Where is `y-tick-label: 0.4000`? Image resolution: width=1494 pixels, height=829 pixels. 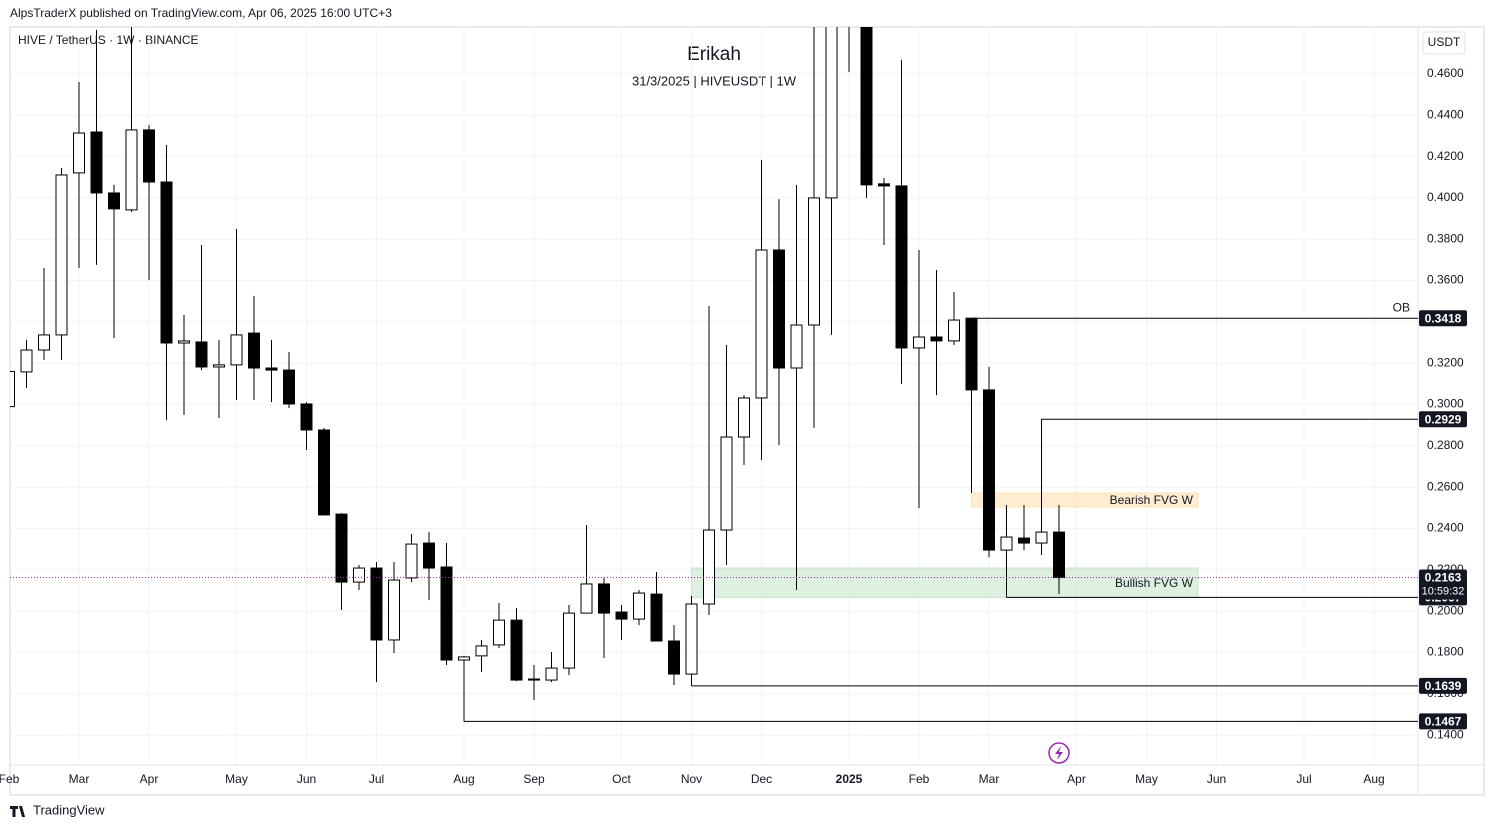 y-tick-label: 0.4000 is located at coordinates (1445, 197).